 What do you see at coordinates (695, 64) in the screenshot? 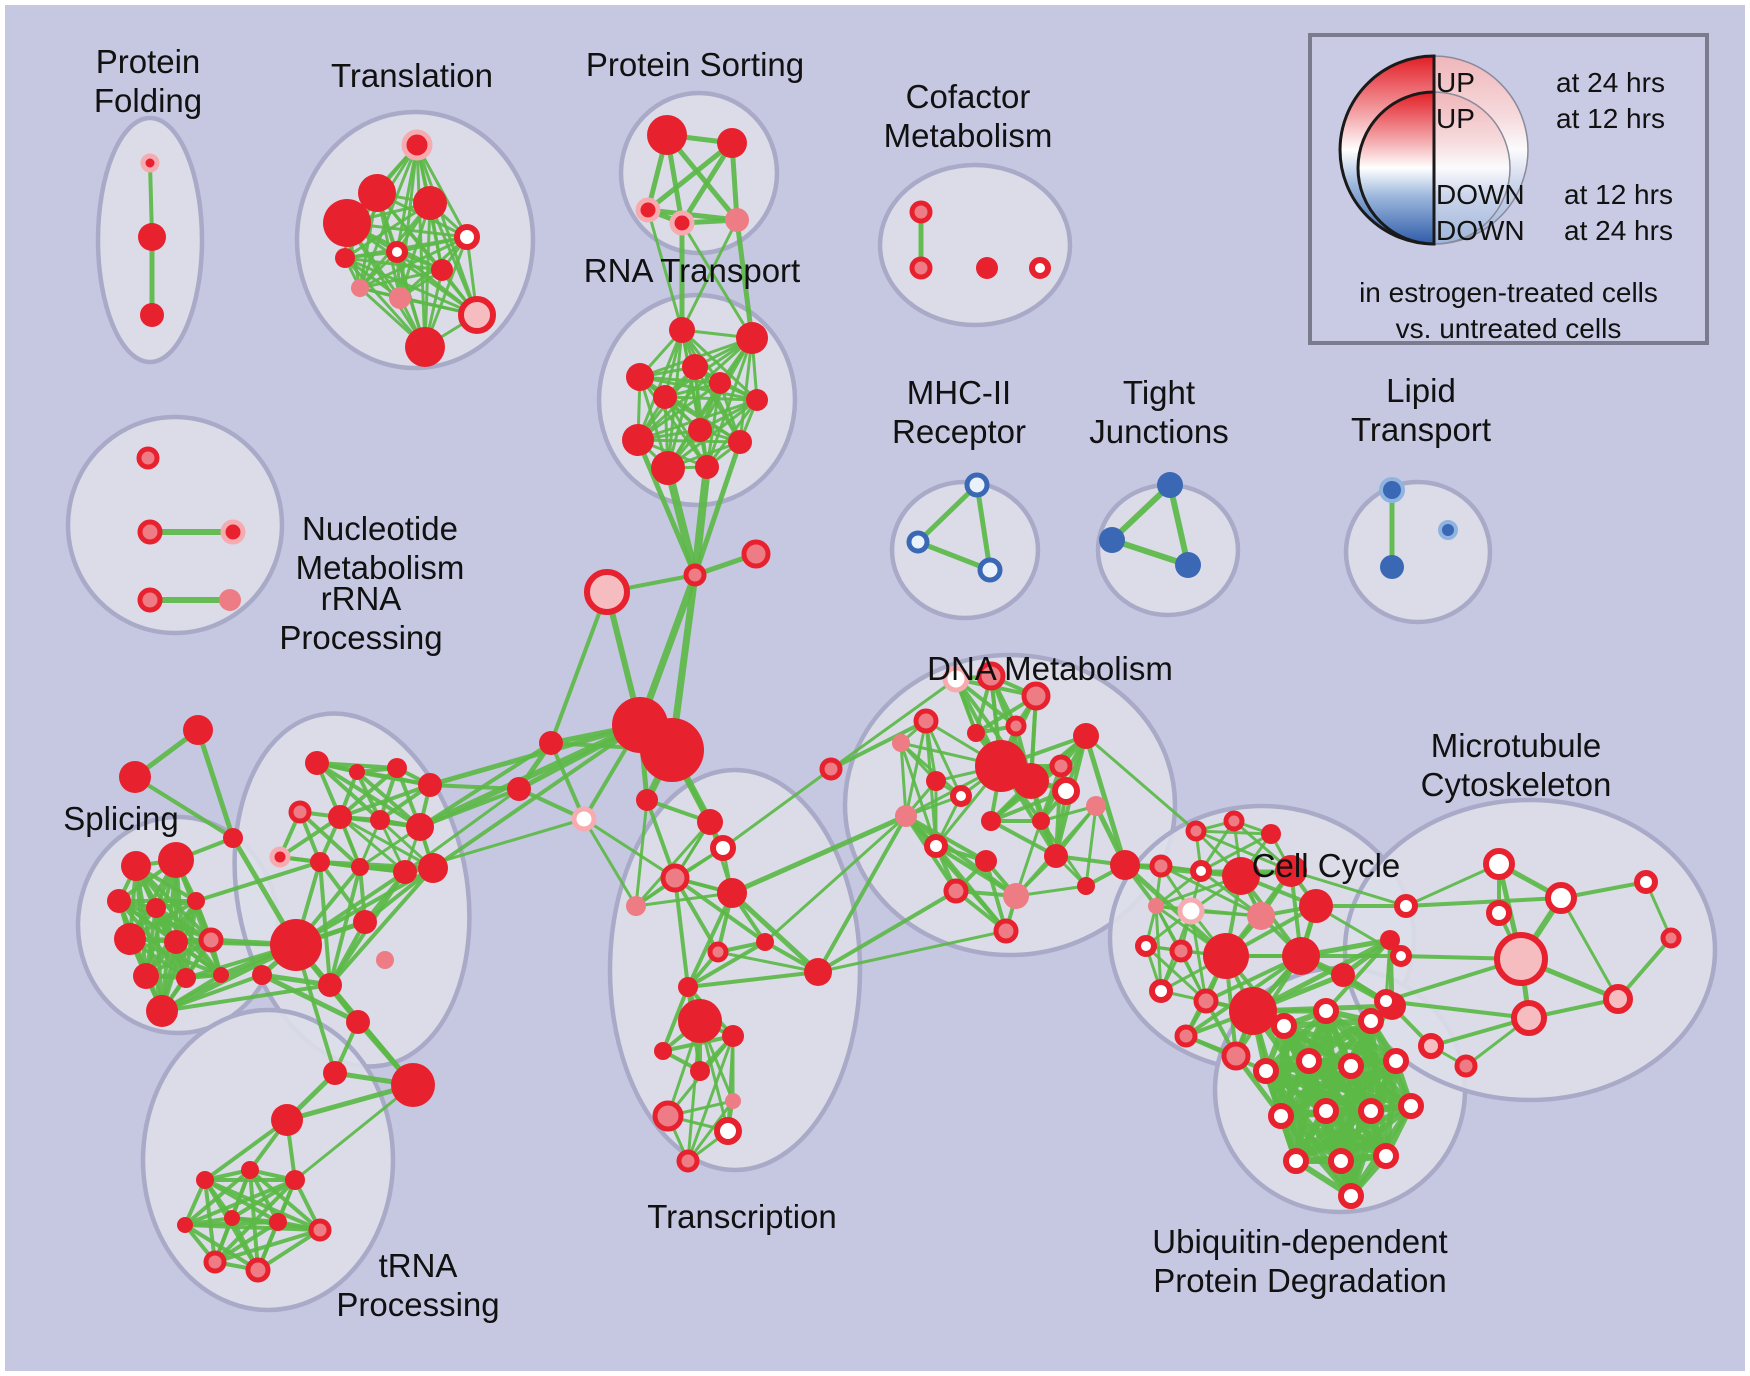
I see `module-label-protein-sorting: Protein Sorting` at bounding box center [695, 64].